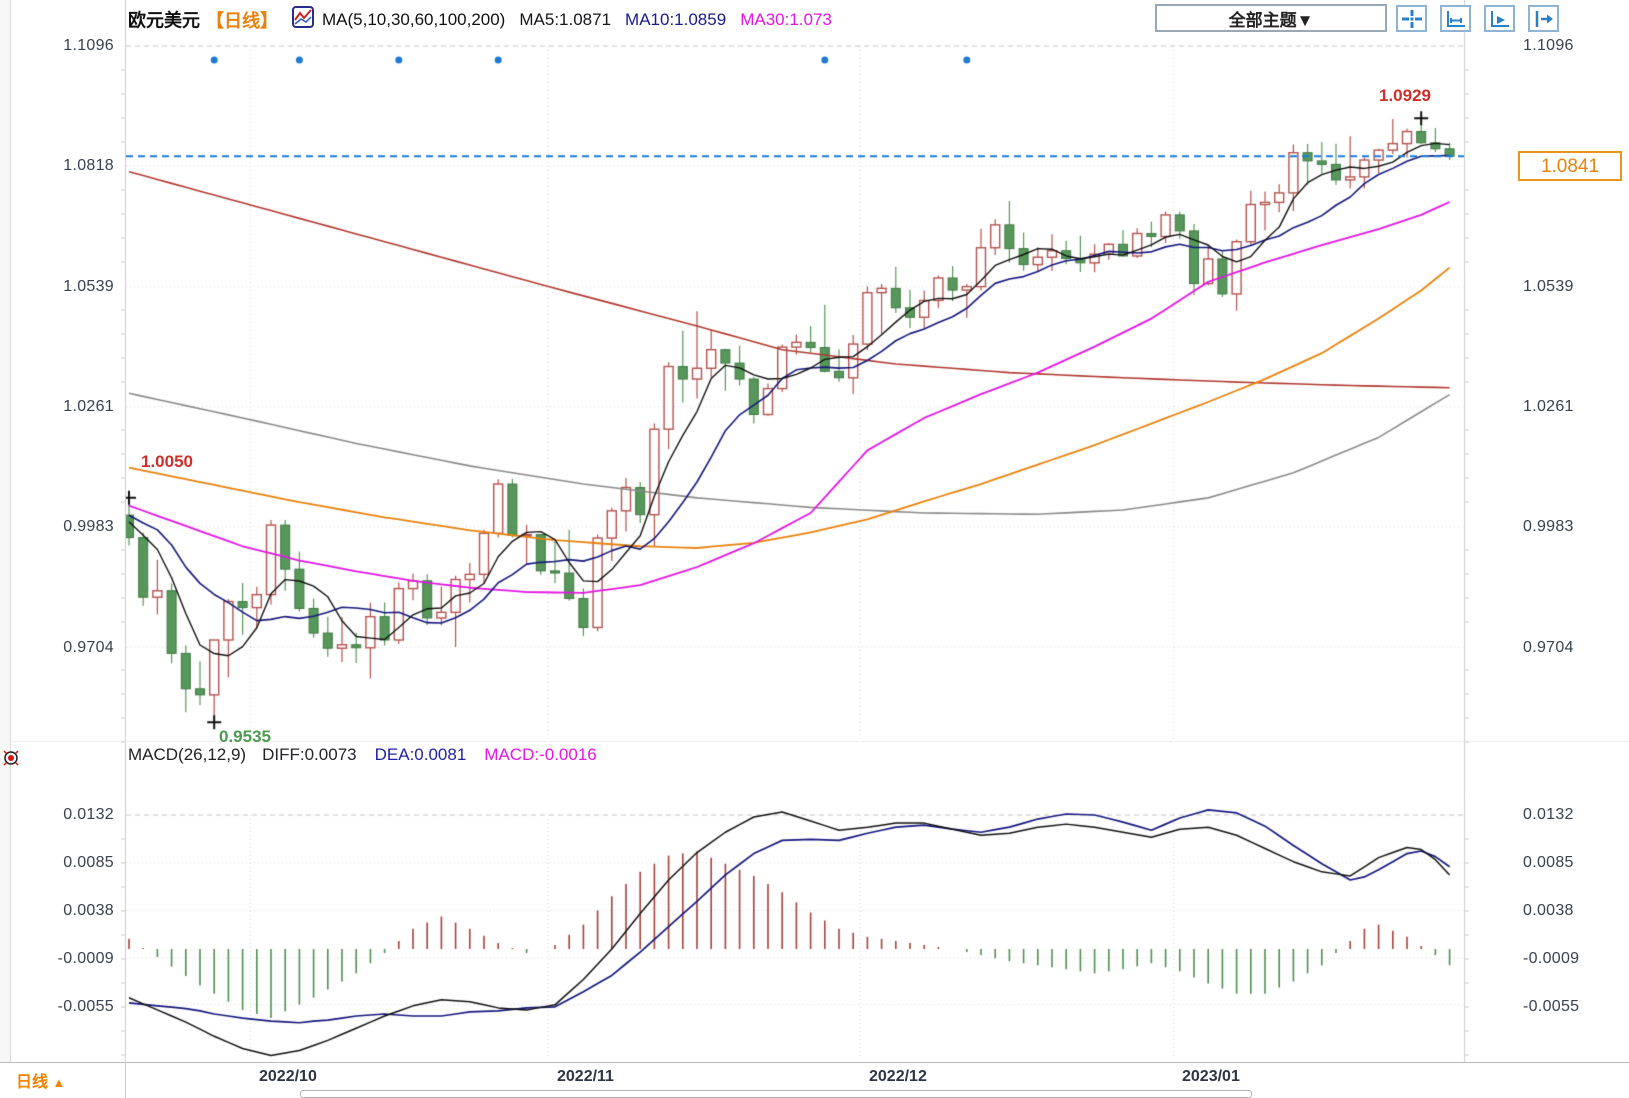  Describe the element at coordinates (898, 1076) in the screenshot. I see `time-axis-label: 2022/12` at that location.